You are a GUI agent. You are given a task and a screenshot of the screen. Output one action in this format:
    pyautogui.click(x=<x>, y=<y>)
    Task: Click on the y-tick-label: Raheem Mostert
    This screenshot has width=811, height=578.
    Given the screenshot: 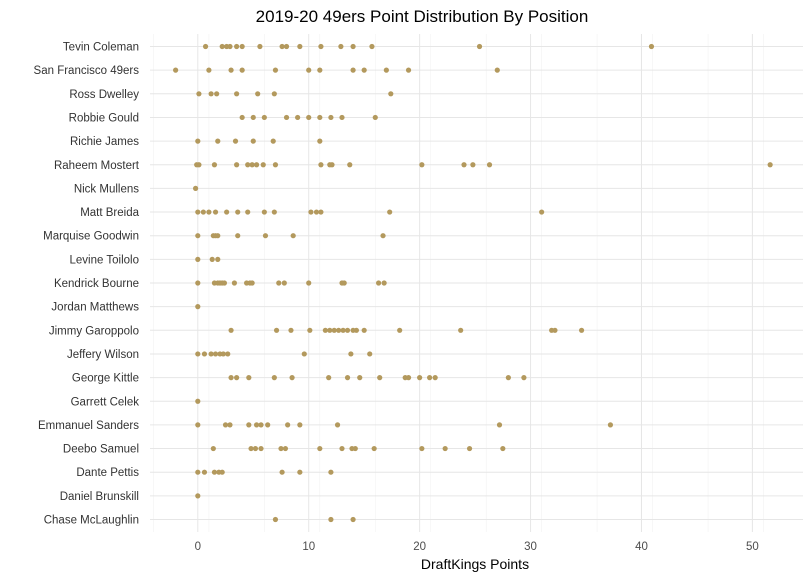 What is the action you would take?
    pyautogui.click(x=97, y=166)
    